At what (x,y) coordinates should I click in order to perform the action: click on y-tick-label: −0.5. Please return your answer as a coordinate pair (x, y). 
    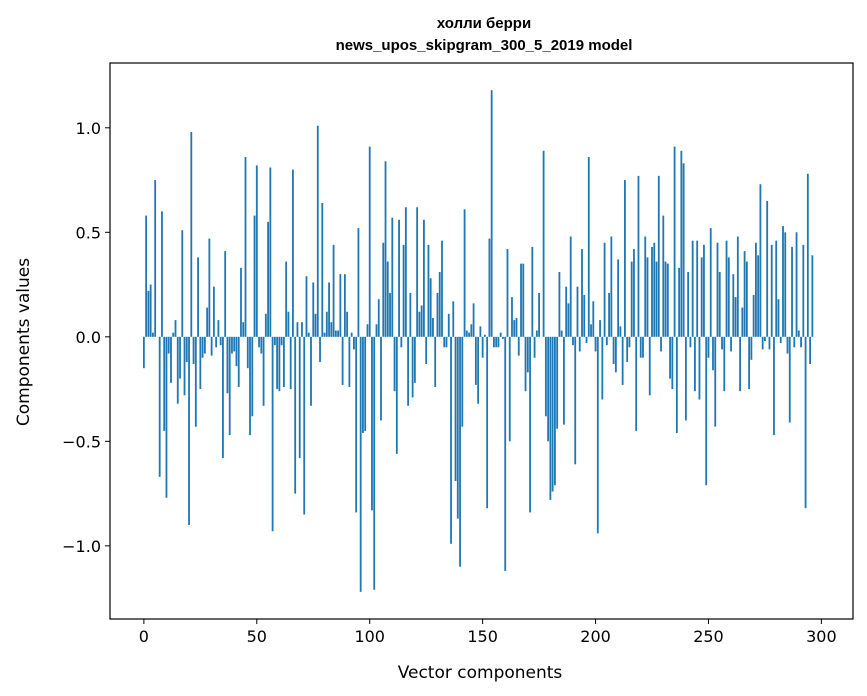
    Looking at the image, I should click on (81, 441).